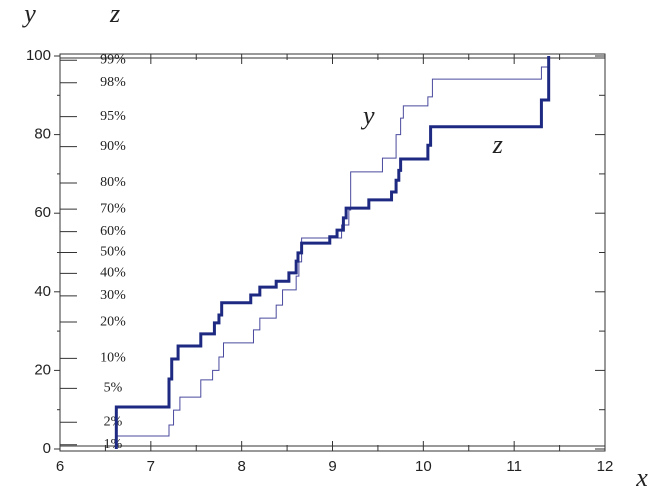  What do you see at coordinates (28, 14) in the screenshot?
I see `y-axis-label: y` at bounding box center [28, 14].